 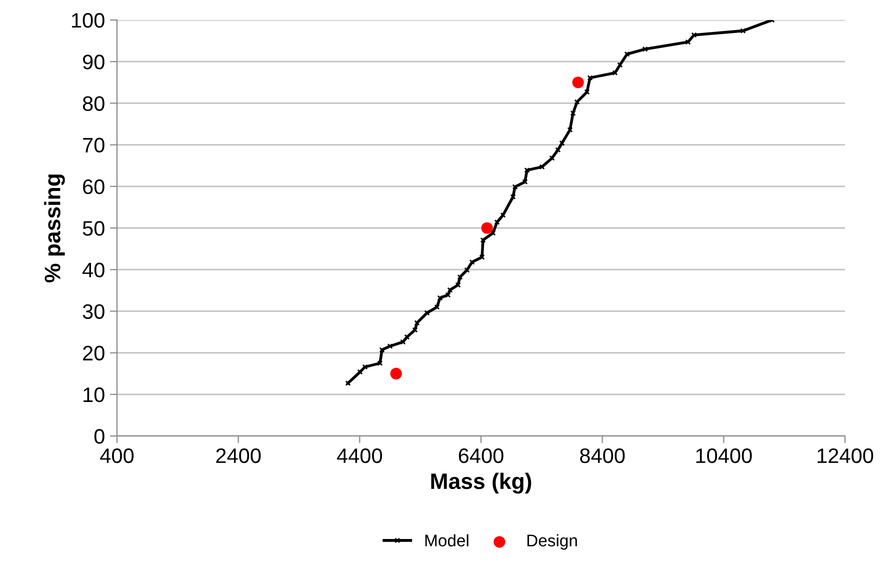 What do you see at coordinates (724, 456) in the screenshot?
I see `x-tick-label: 10400` at bounding box center [724, 456].